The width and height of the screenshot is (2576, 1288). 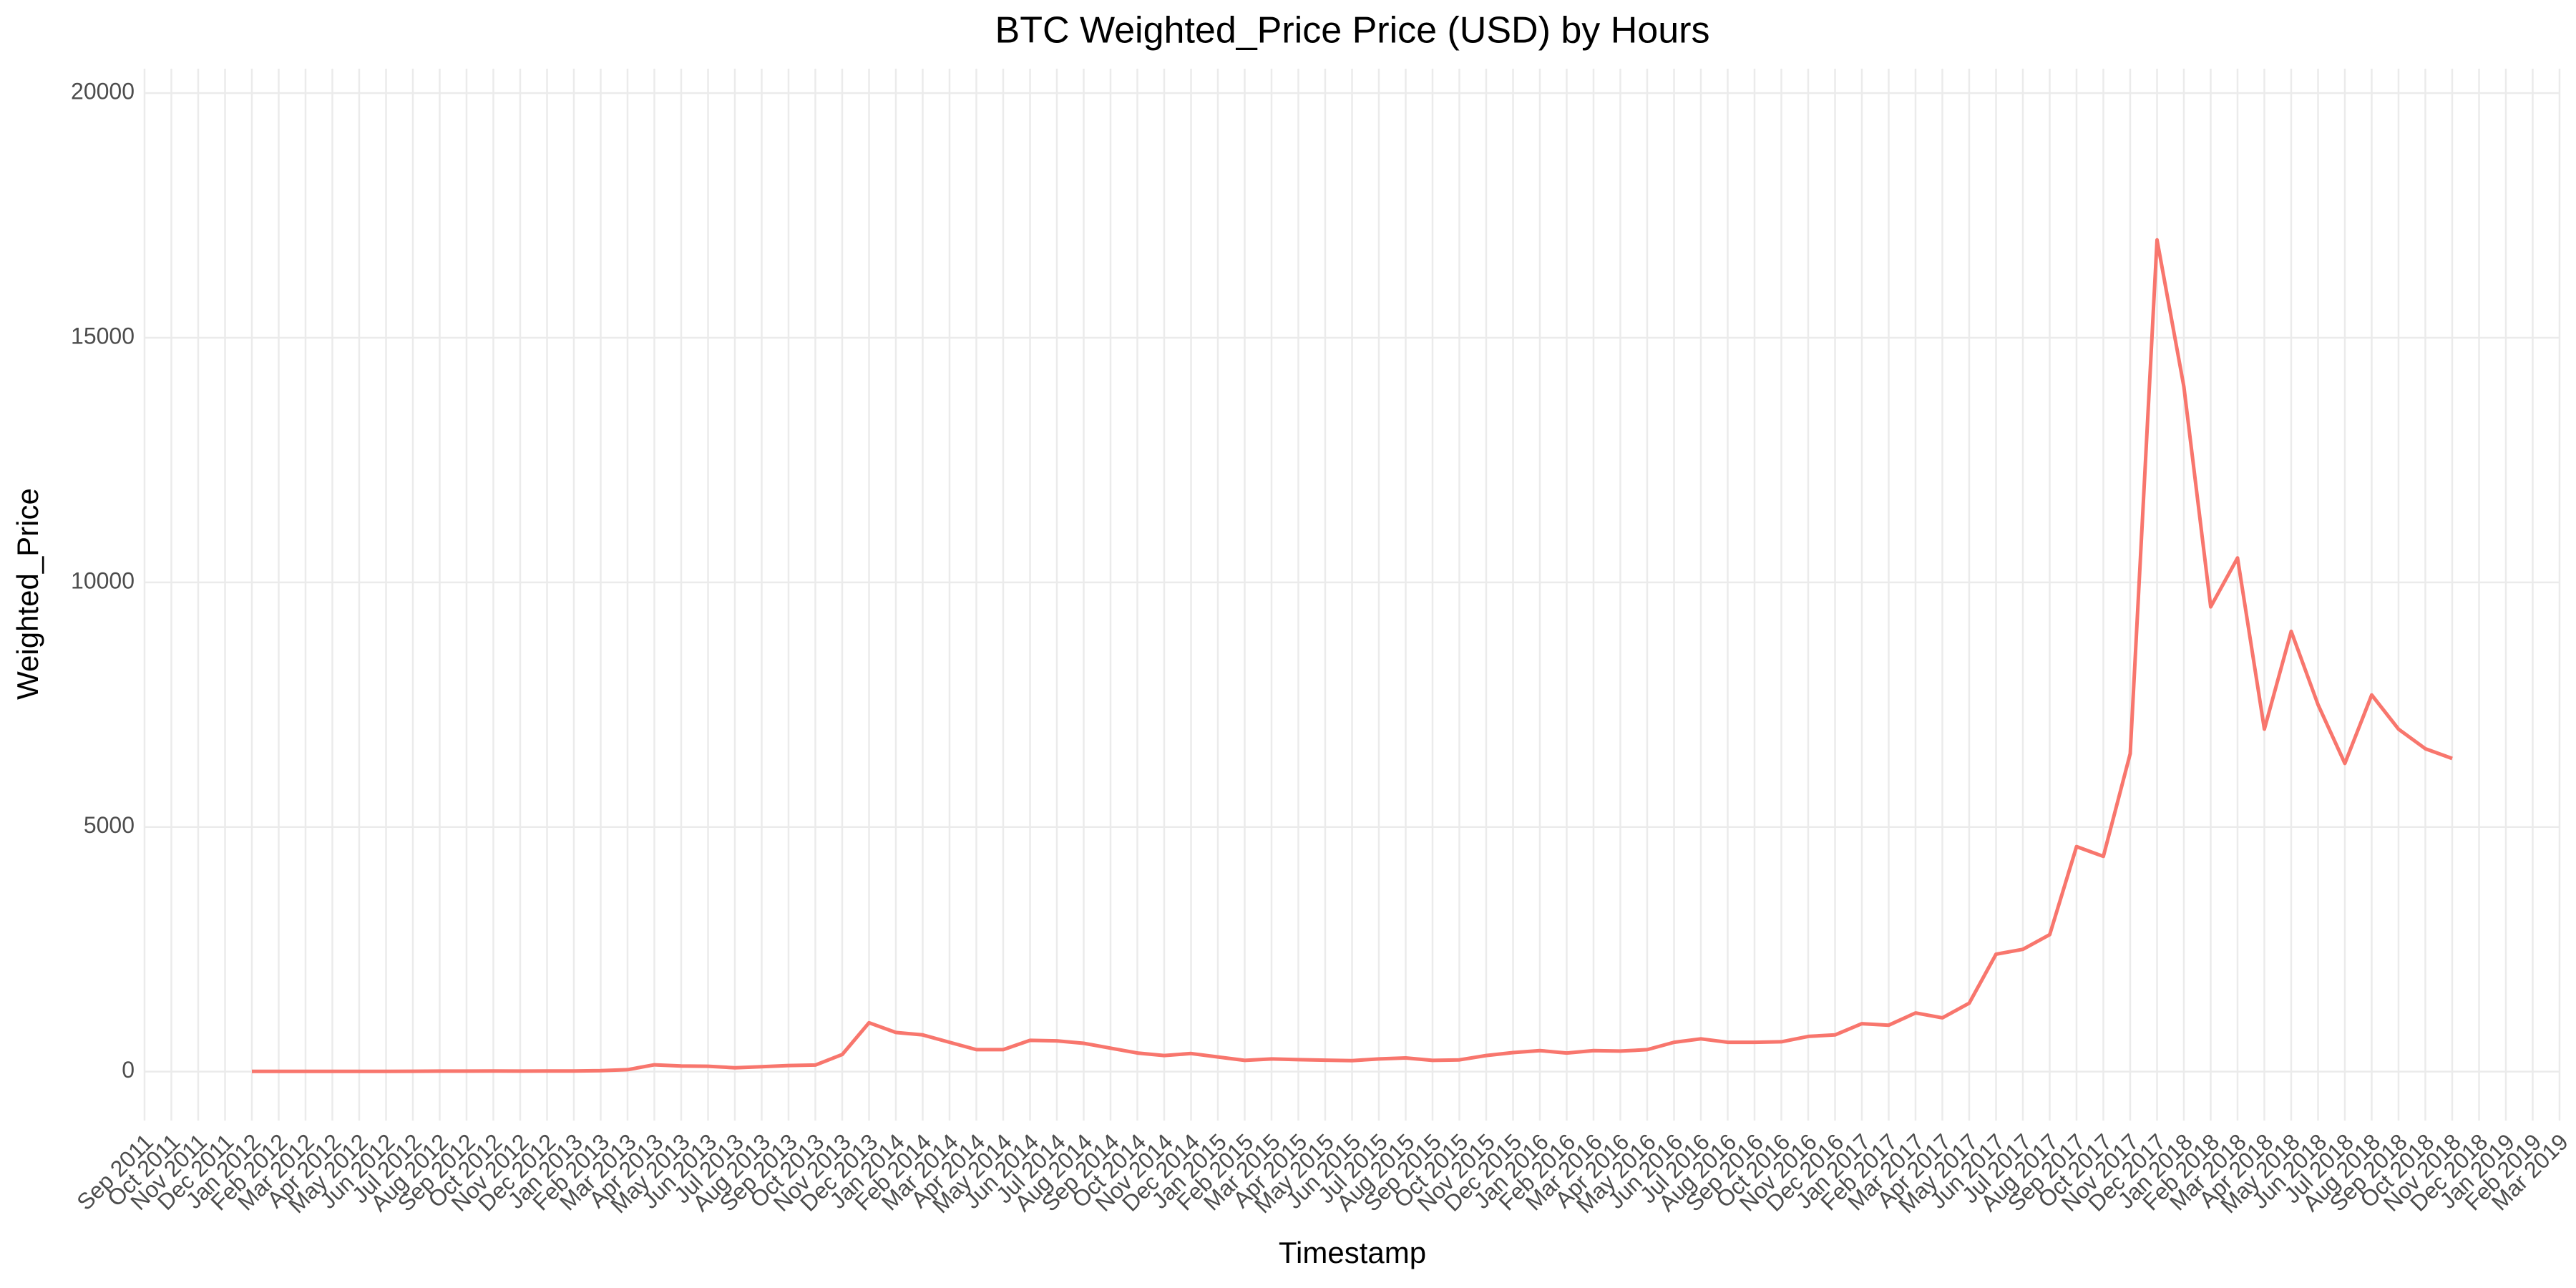 What do you see at coordinates (103, 580) in the screenshot?
I see `y-tick-label: 10000` at bounding box center [103, 580].